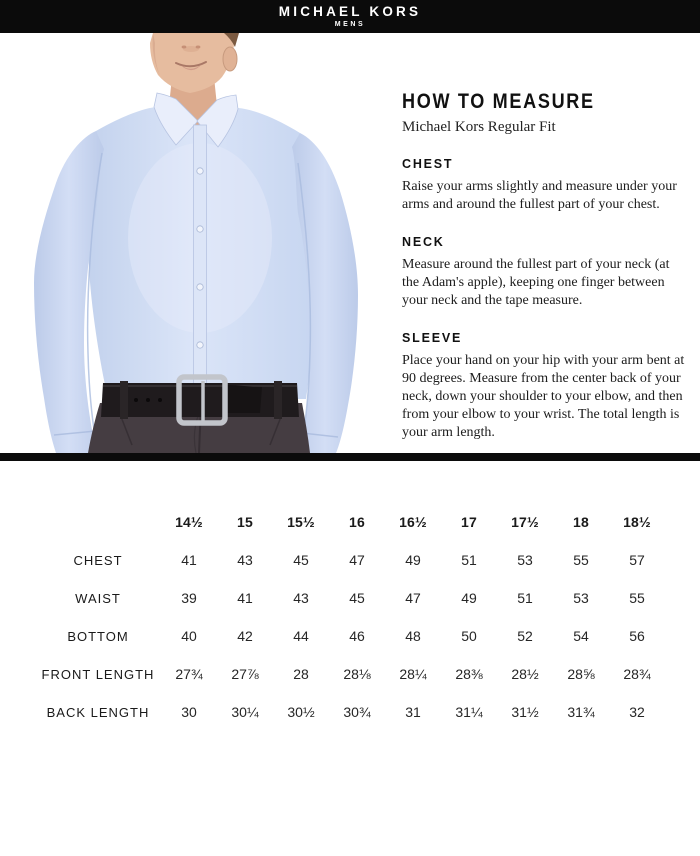 The height and width of the screenshot is (856, 700). What do you see at coordinates (581, 674) in the screenshot?
I see `size-cell: 28⅝` at bounding box center [581, 674].